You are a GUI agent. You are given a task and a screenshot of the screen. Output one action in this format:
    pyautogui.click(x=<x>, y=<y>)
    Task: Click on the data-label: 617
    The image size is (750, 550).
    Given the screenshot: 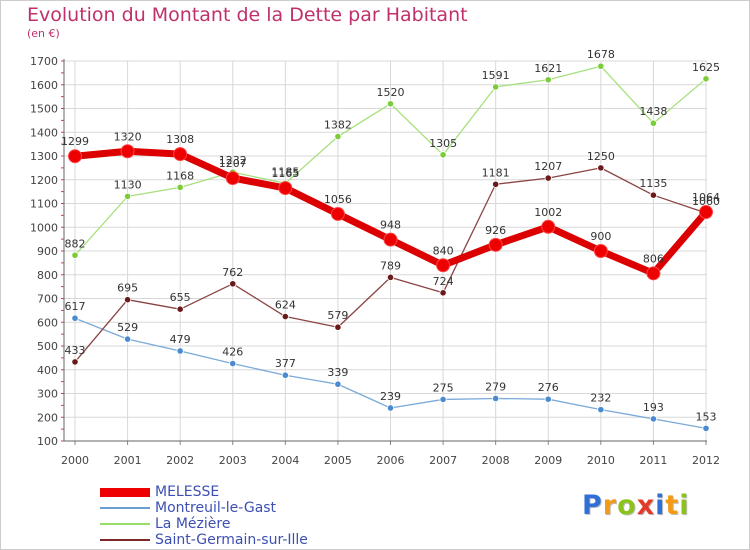 What is the action you would take?
    pyautogui.click(x=75, y=306)
    